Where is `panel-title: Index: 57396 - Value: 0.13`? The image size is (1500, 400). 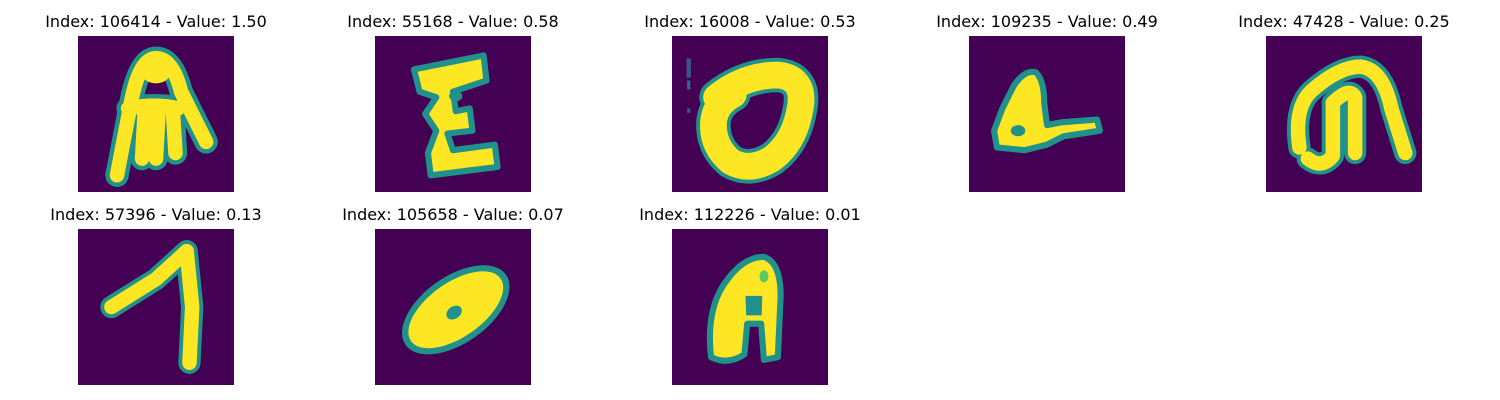 panel-title: Index: 57396 - Value: 0.13 is located at coordinates (156, 214).